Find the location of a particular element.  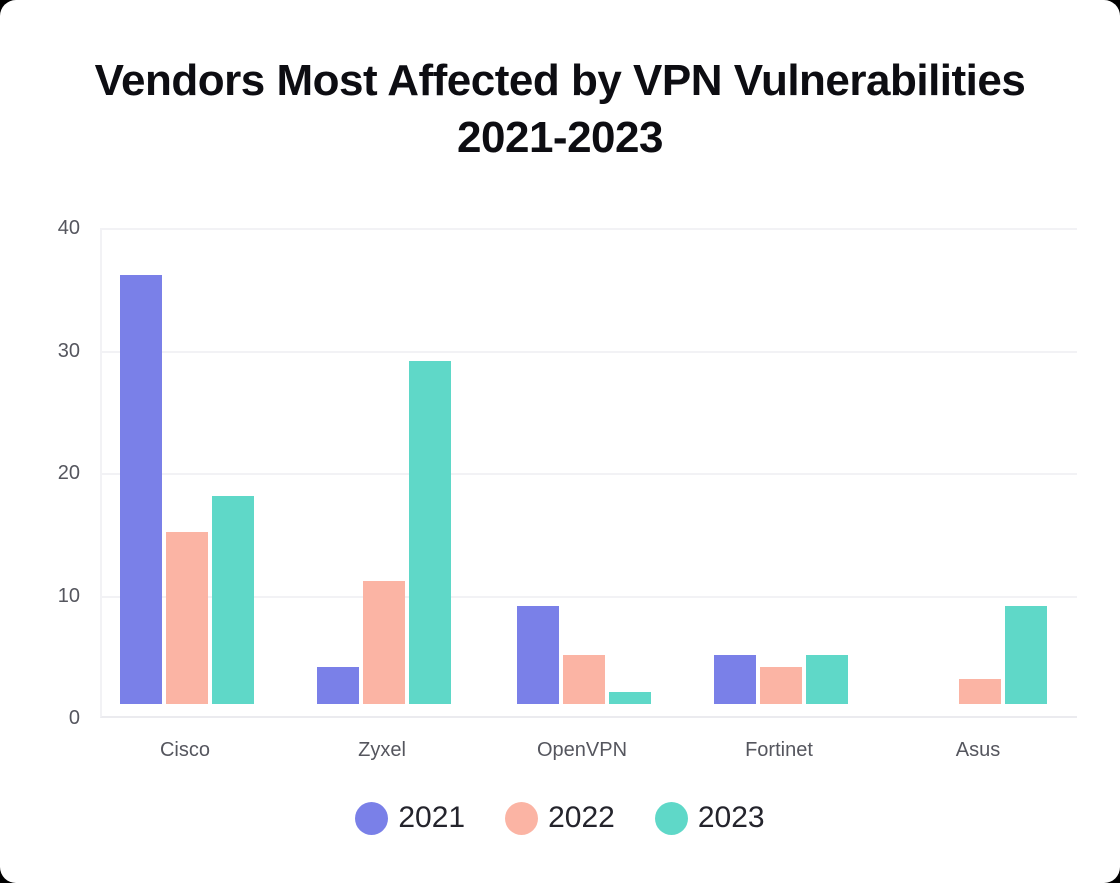

legend-item-2022: 2022 is located at coordinates (560, 818).